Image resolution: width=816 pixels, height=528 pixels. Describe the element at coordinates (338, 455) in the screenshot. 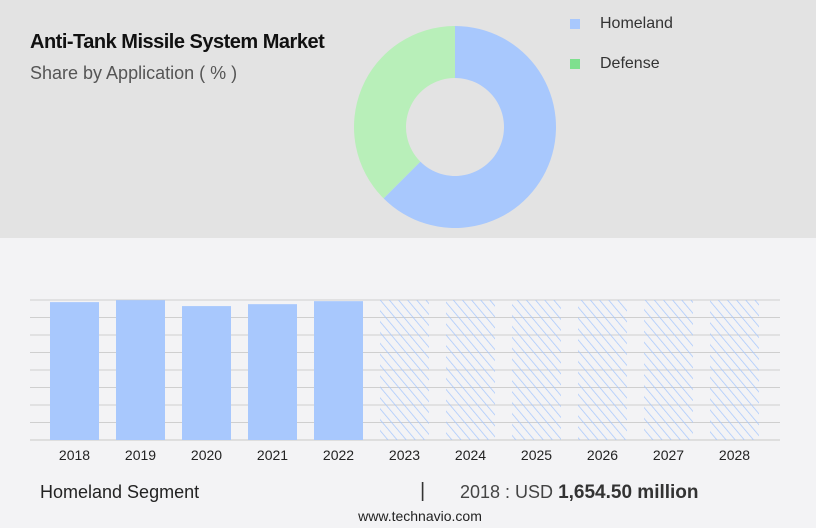

I see `x-tick-label: 2022` at that location.